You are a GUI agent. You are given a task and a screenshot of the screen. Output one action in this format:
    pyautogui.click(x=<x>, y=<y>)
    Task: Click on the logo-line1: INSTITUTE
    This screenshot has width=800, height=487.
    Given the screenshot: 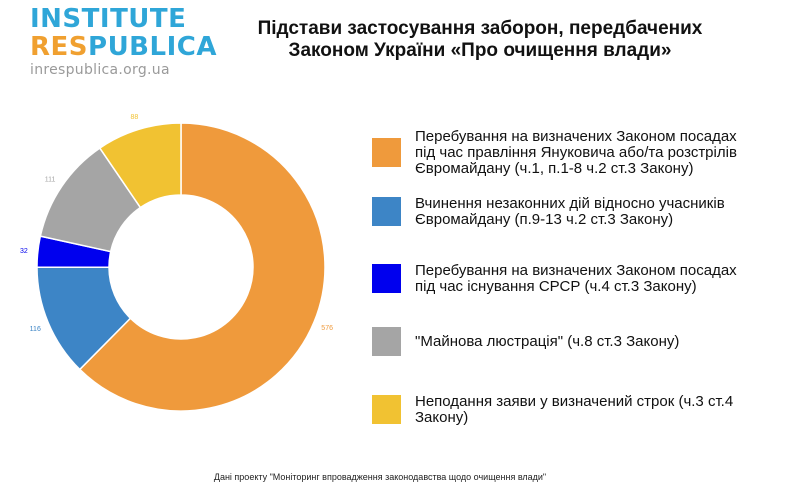 What is the action you would take?
    pyautogui.click(x=108, y=19)
    